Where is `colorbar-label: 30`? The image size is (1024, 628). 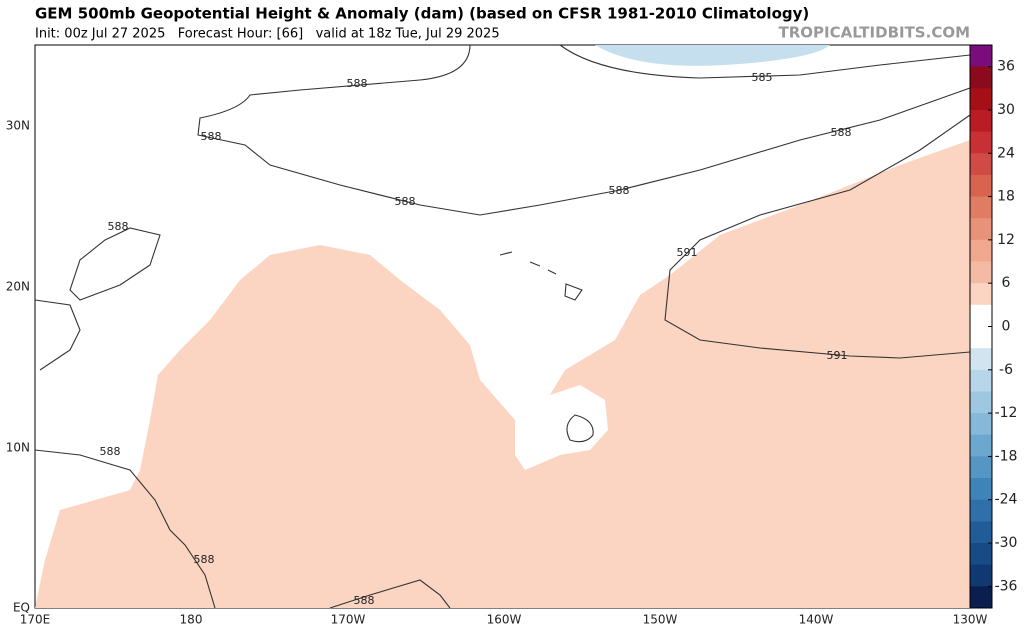 colorbar-label: 30 is located at coordinates (1006, 110).